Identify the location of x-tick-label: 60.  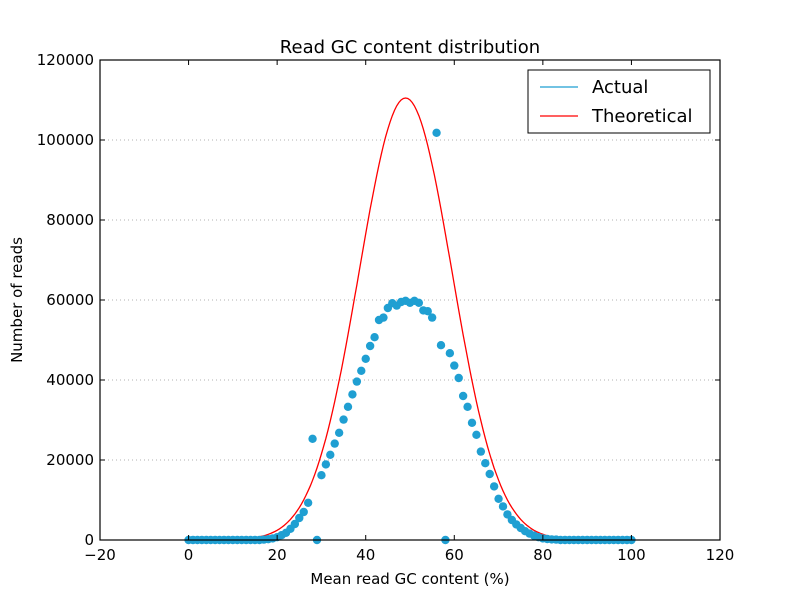
(454, 555).